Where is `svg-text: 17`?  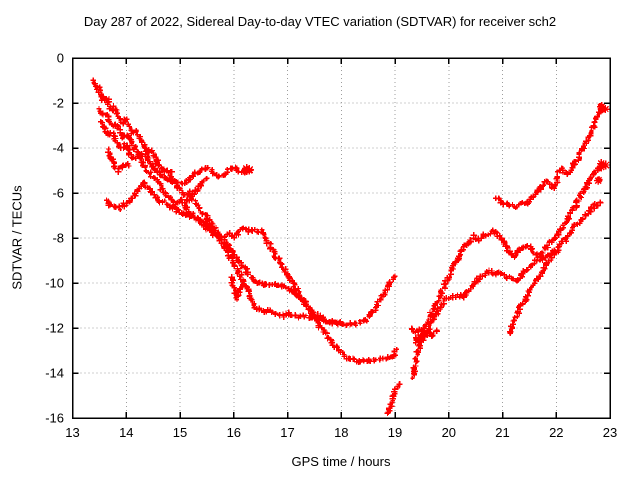 svg-text: 17 is located at coordinates (287, 432).